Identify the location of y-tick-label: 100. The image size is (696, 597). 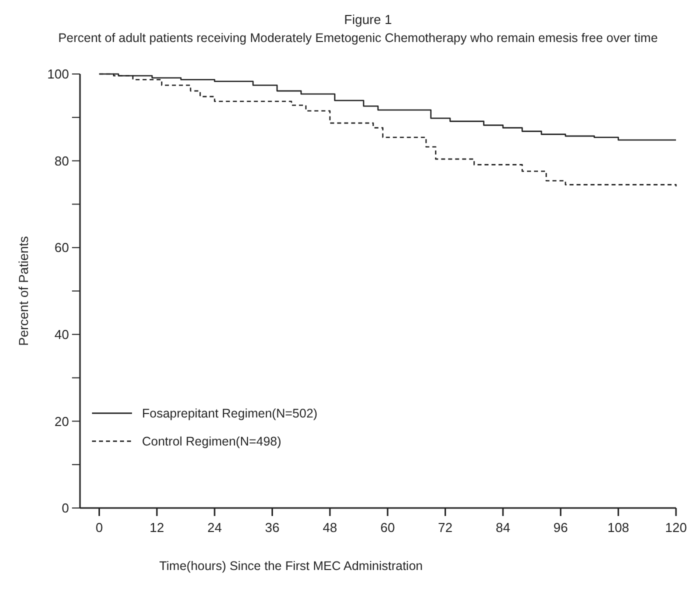
(58, 74).